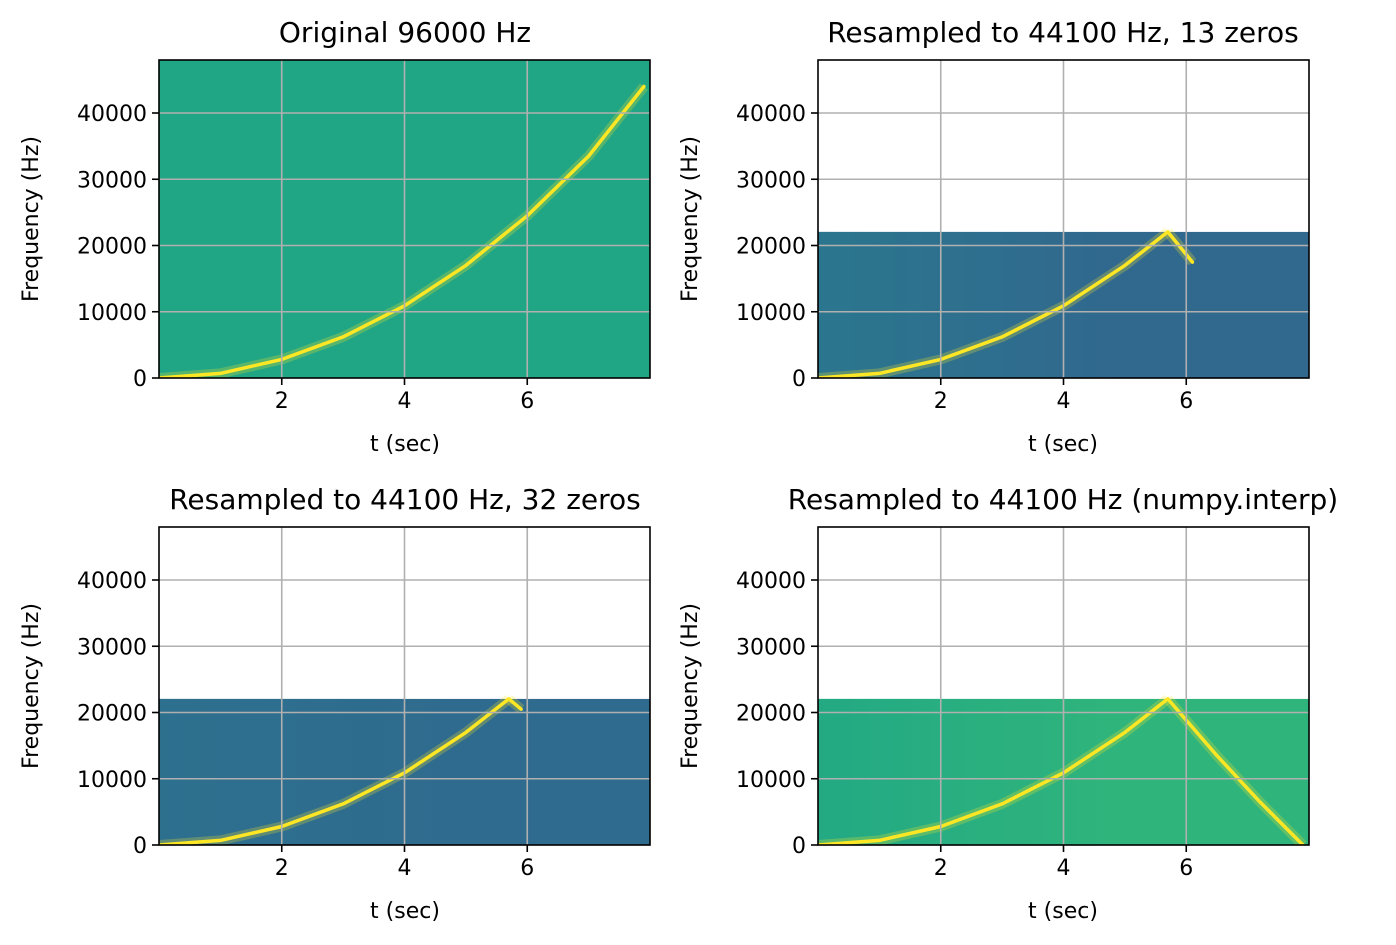 The width and height of the screenshot is (1396, 945). Describe the element at coordinates (1063, 499) in the screenshot. I see `panel-title: Resampled to 44100 Hz (numpy.interp)` at that location.